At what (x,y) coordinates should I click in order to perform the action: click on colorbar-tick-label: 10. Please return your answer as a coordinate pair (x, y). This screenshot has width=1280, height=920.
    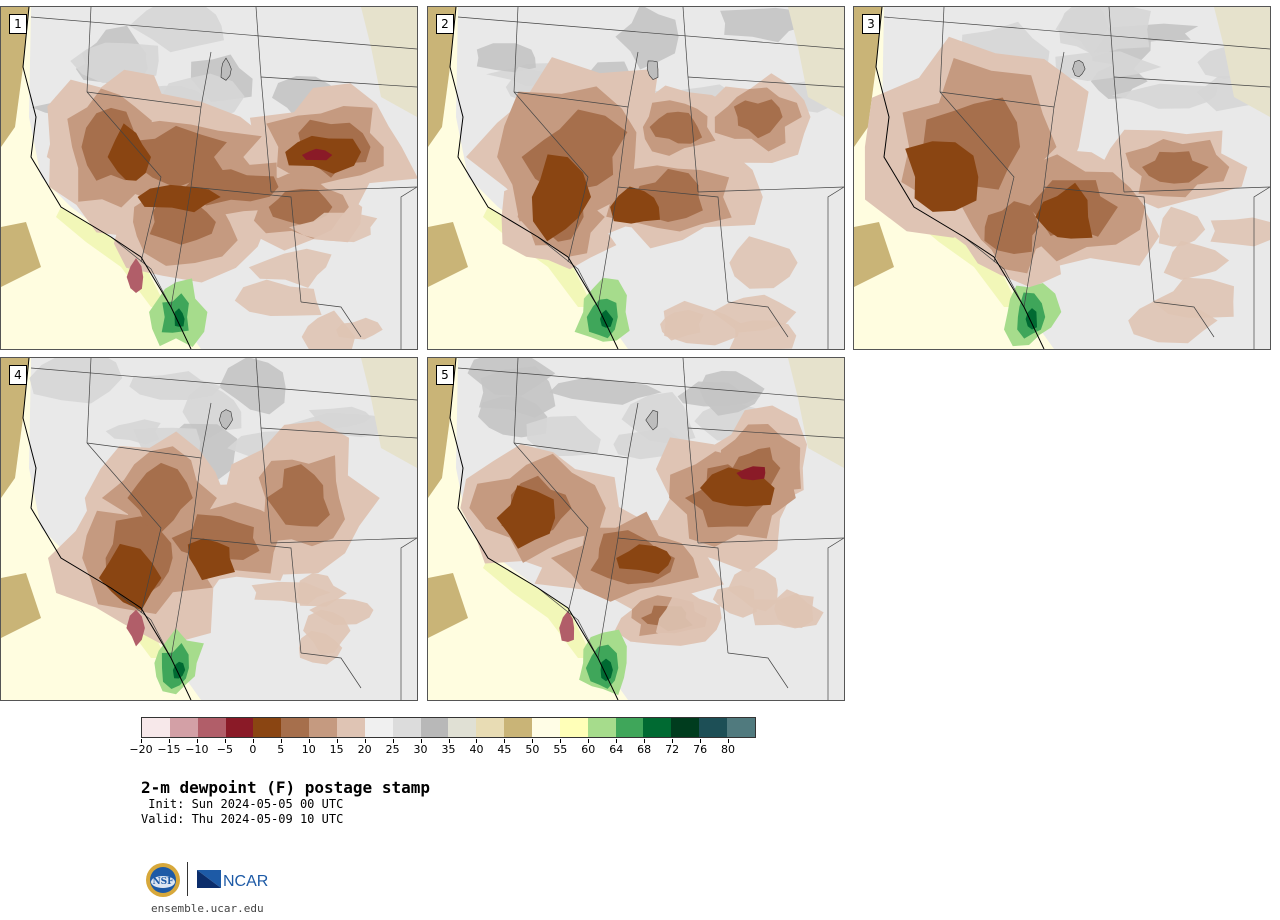
    Looking at the image, I should click on (308, 749).